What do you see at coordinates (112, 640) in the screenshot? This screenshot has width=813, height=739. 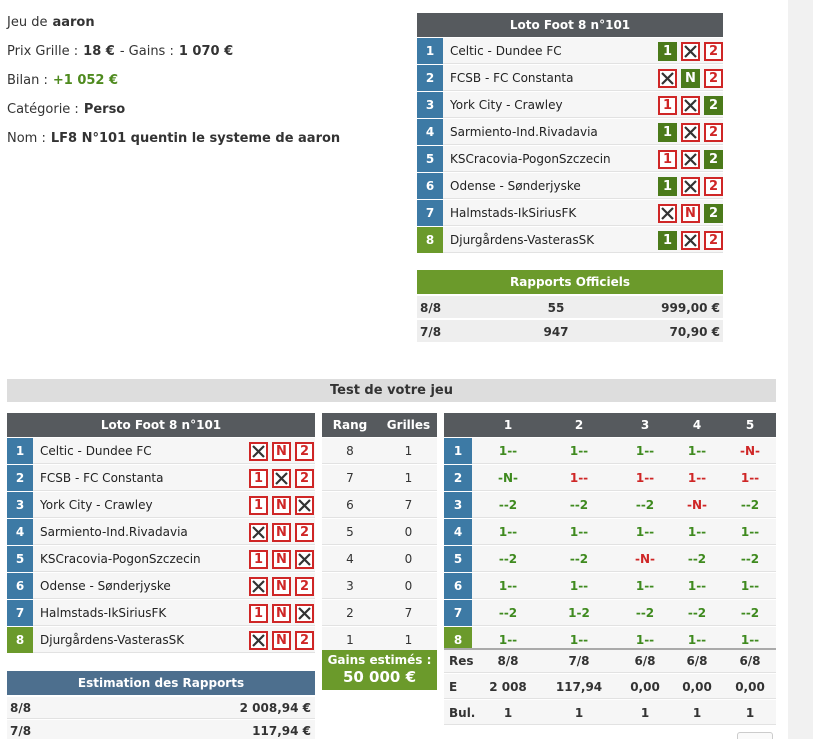 I see `match-name: Djurgårdens-VasterasSK` at bounding box center [112, 640].